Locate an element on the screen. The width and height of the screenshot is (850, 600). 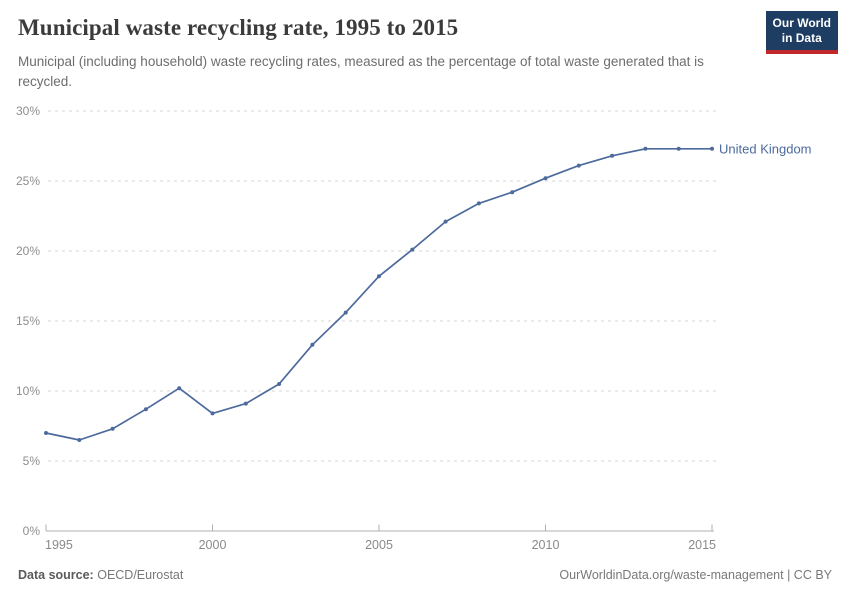
y-axis-tick-label: 0% is located at coordinates (32, 531).